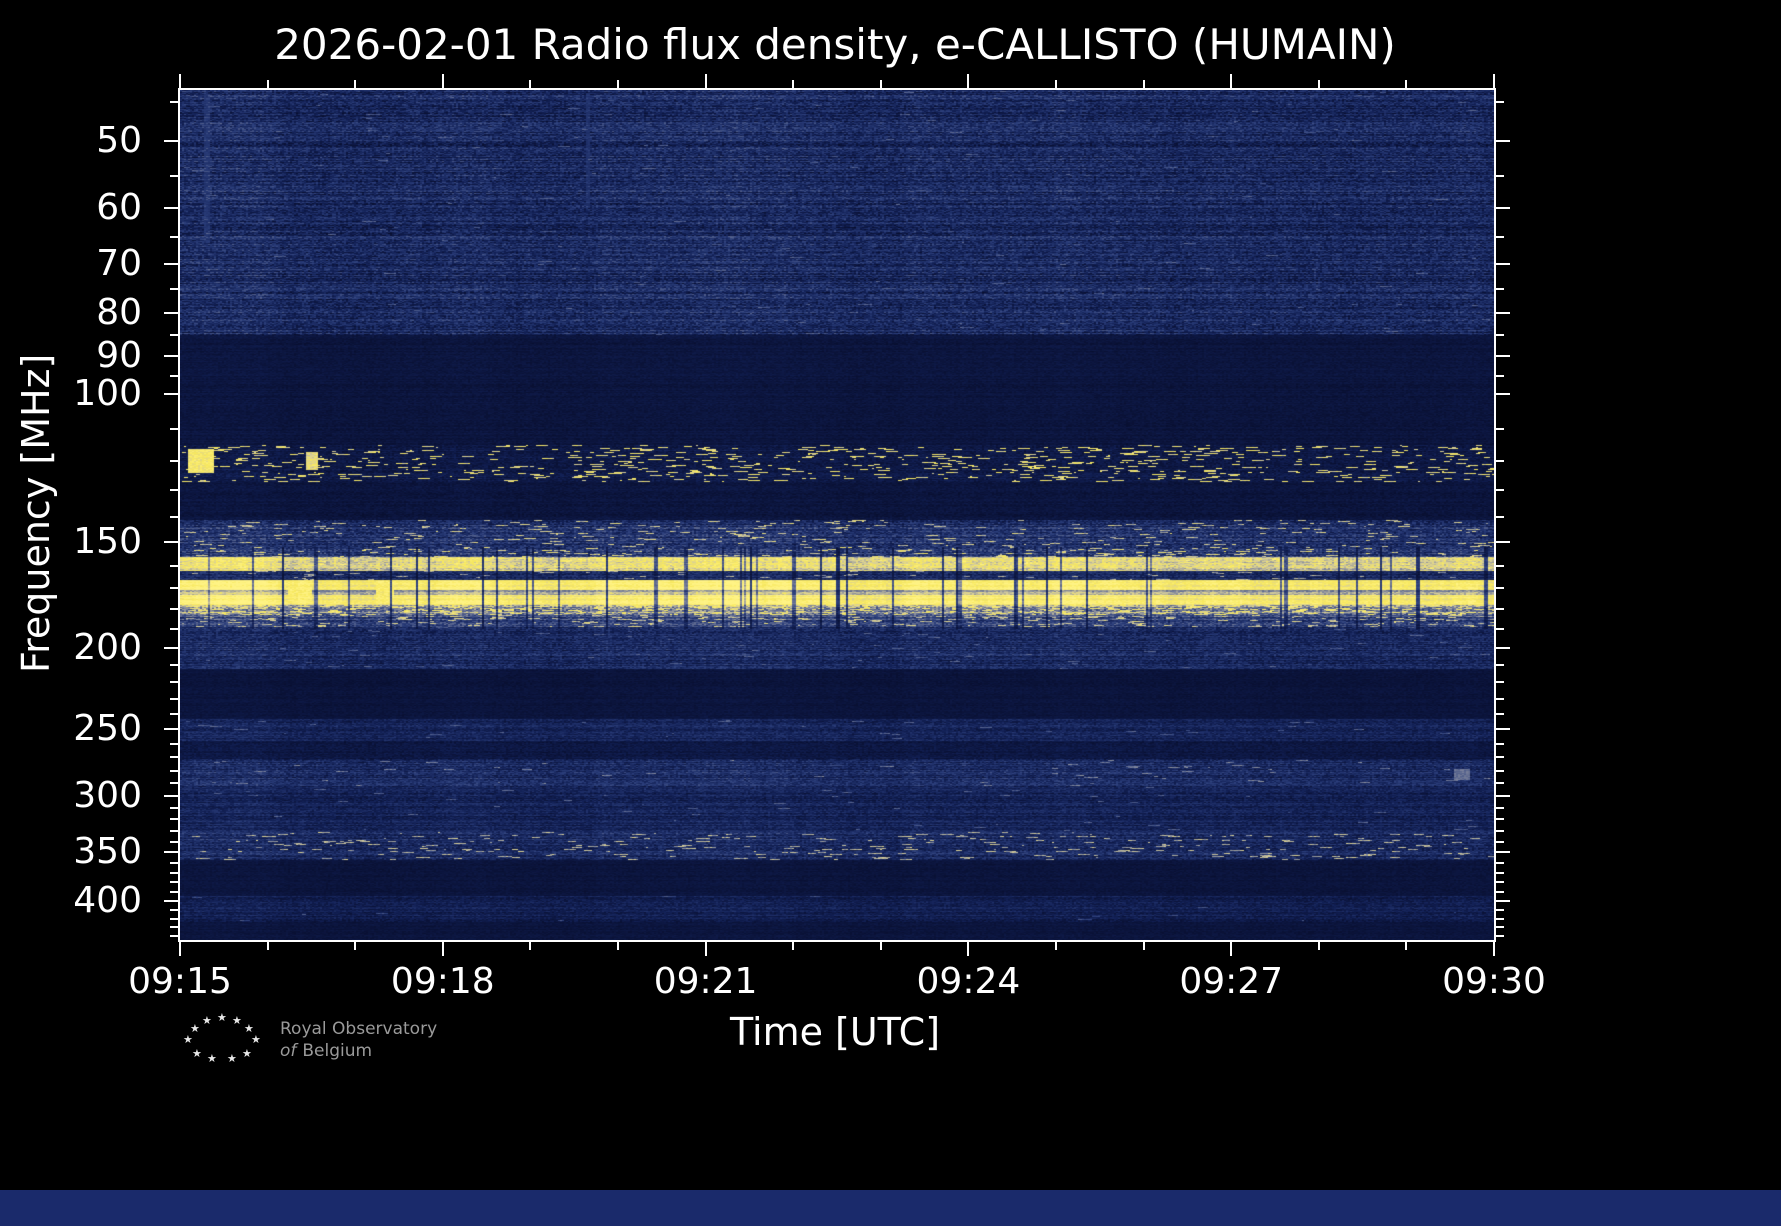 This screenshot has height=1226, width=1781. I want to click on y-tick-label: 150, so click(107, 542).